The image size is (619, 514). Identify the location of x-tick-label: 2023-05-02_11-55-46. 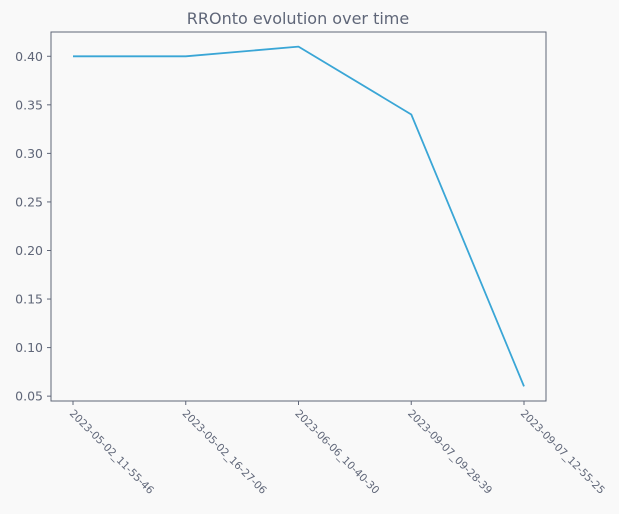
(111, 452).